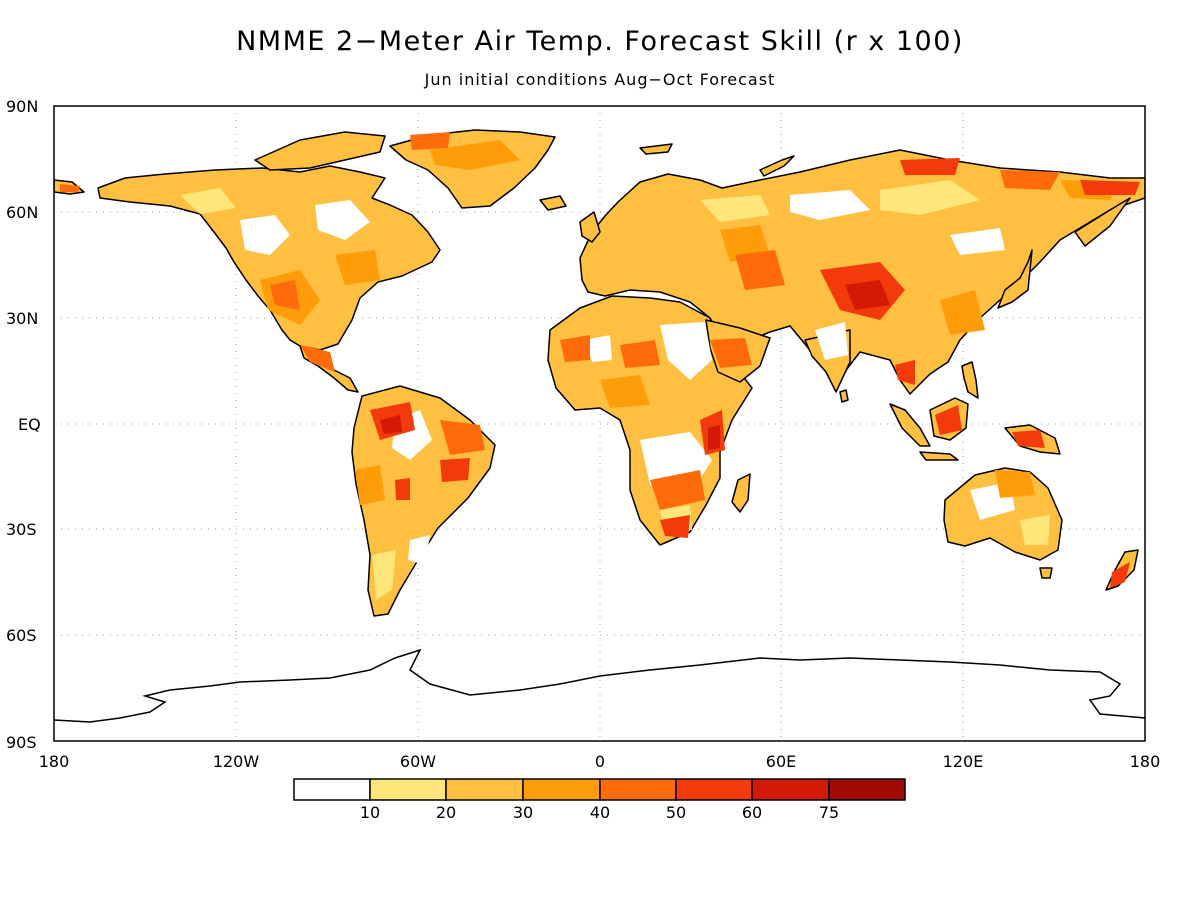  Describe the element at coordinates (269, 258) in the screenshot. I see `north-america` at that location.